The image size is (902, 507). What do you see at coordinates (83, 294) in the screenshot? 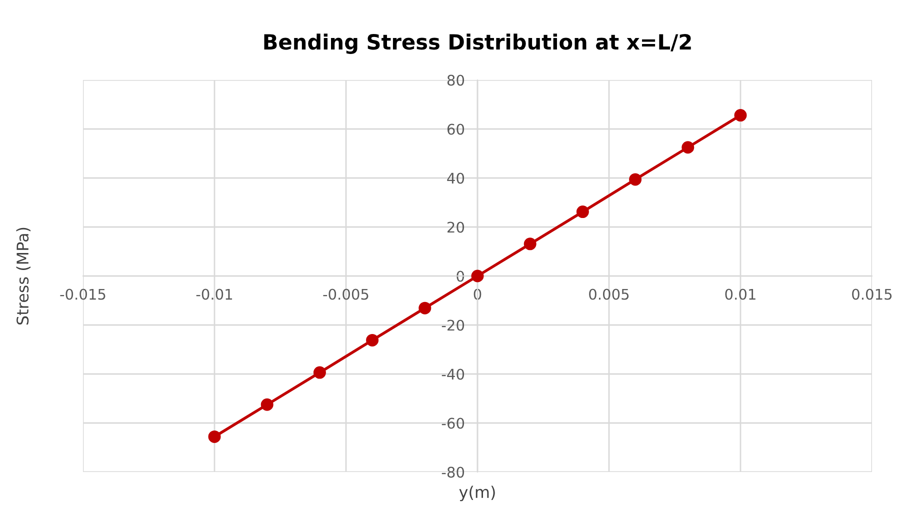
I see `x-tick-label: -0.015` at bounding box center [83, 294].